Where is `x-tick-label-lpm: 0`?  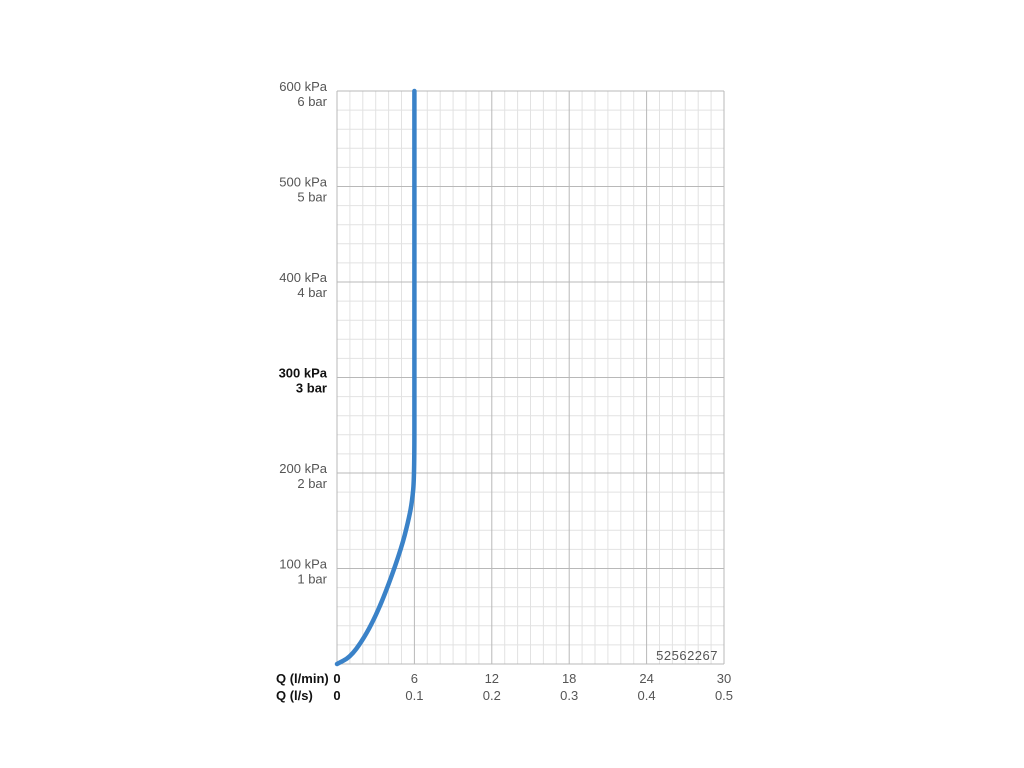
x-tick-label-lpm: 0 is located at coordinates (336, 678).